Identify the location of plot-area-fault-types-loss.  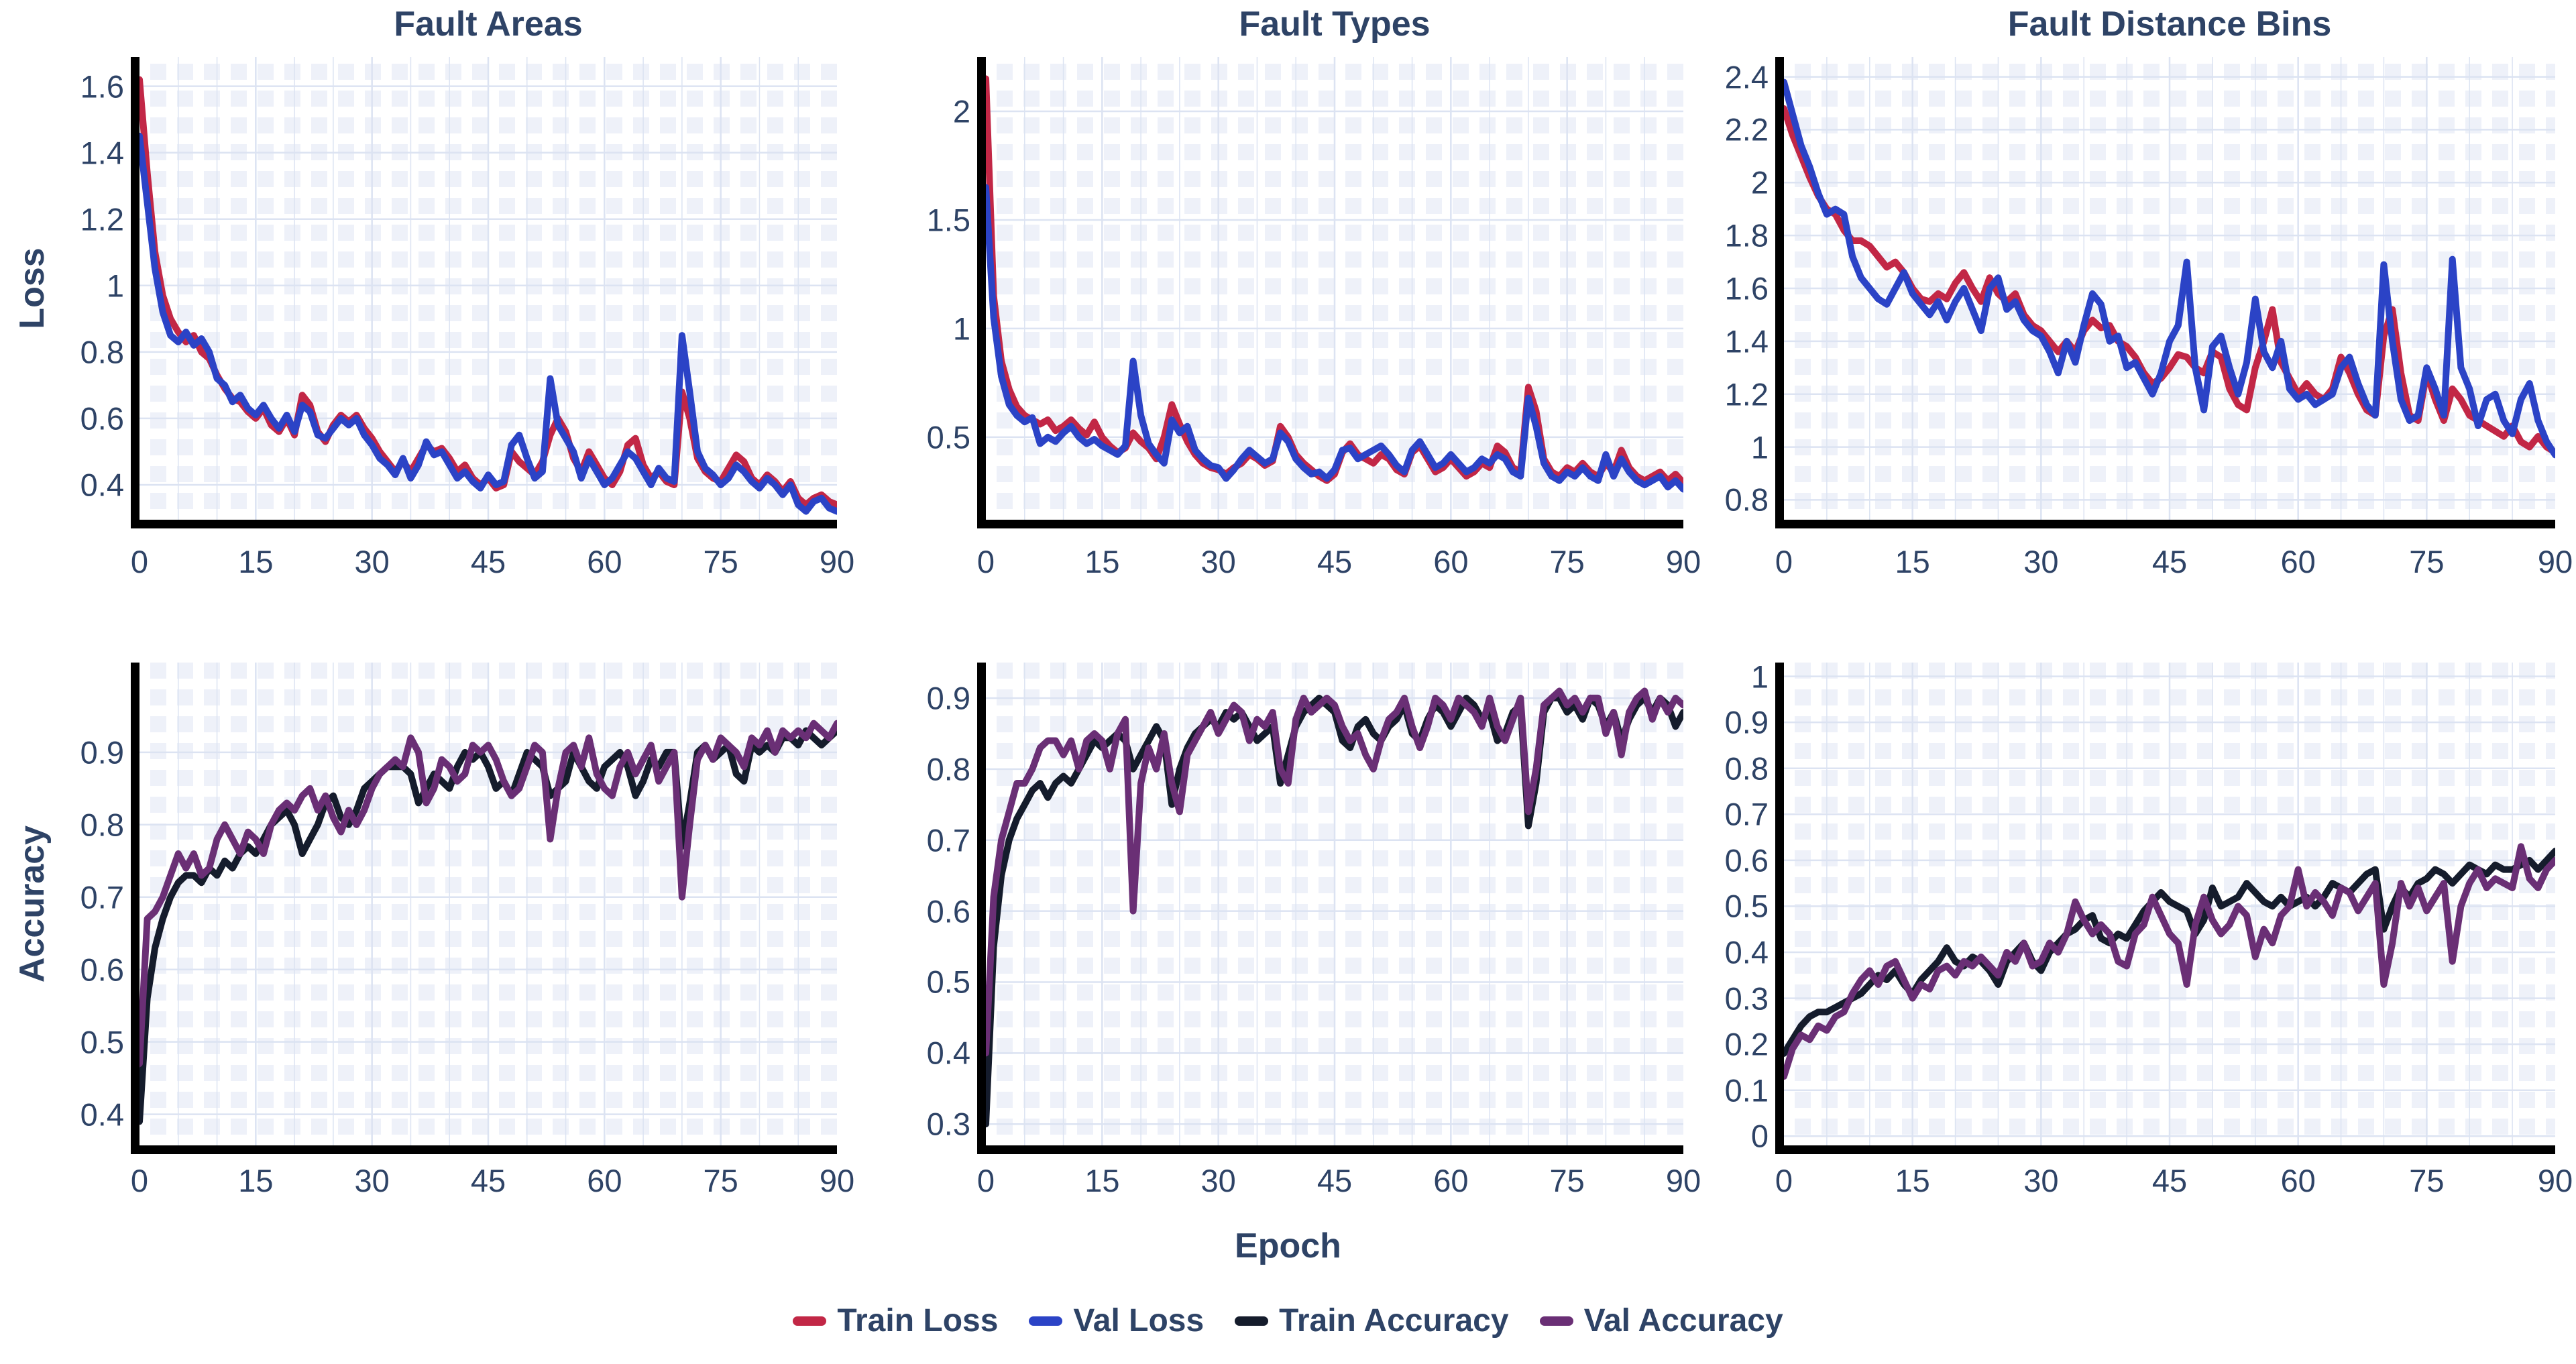
(1330, 292).